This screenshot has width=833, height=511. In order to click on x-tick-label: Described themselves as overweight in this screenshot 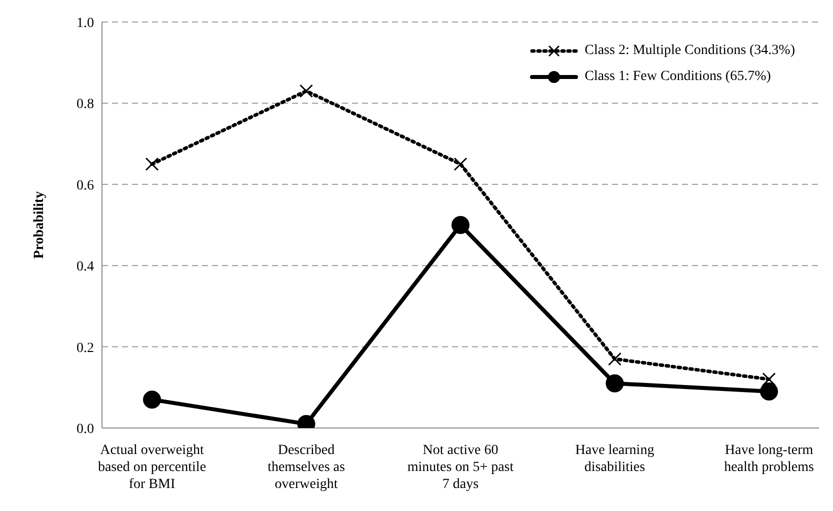, I will do `click(306, 467)`.